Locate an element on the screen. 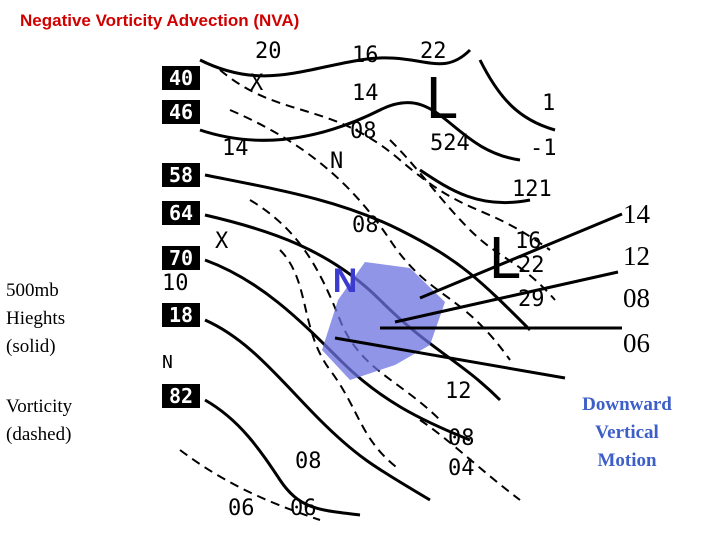 The height and width of the screenshot is (540, 720). box-label: 64 is located at coordinates (181, 213).